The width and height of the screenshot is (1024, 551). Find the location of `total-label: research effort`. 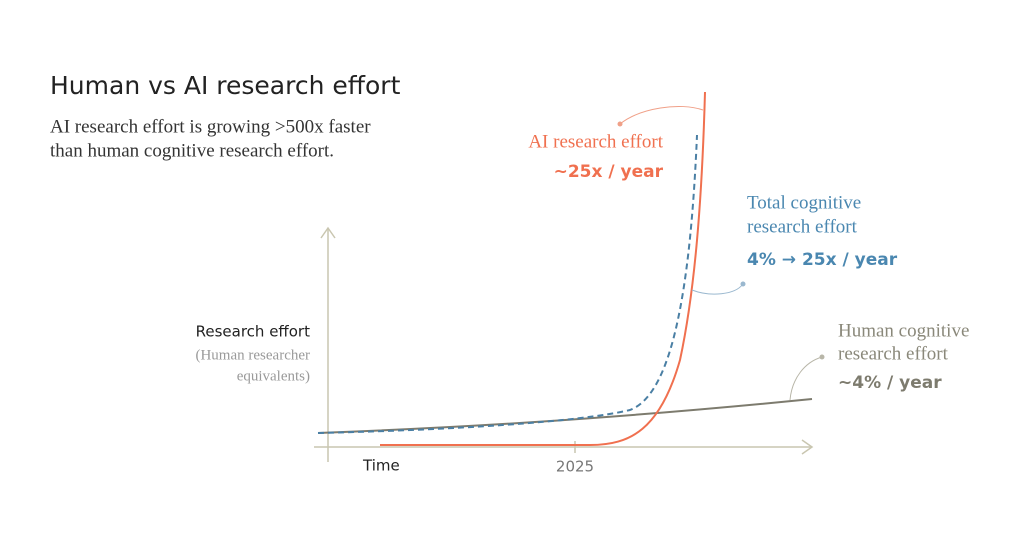

total-label: research effort is located at coordinates (802, 226).